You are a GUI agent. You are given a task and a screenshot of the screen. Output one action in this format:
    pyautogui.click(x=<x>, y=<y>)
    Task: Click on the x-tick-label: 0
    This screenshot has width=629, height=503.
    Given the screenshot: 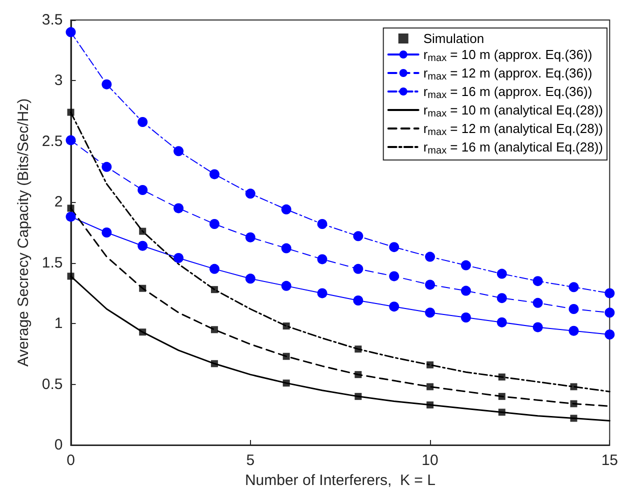 What is the action you would take?
    pyautogui.click(x=70, y=460)
    